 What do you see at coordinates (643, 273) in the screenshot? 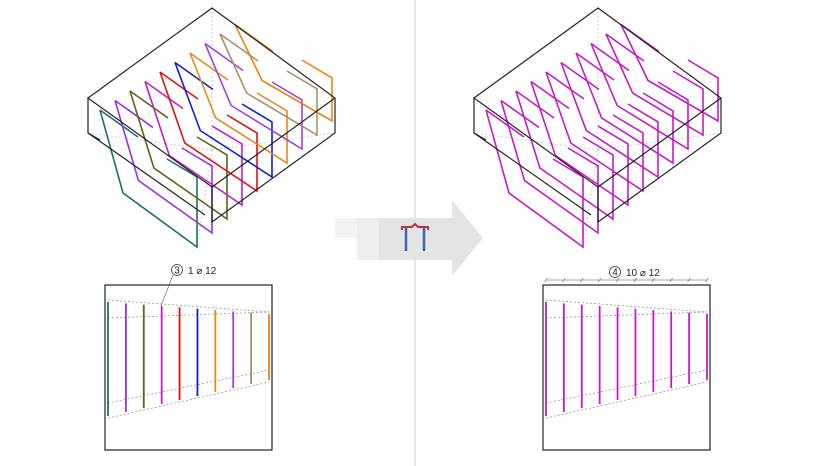
I see `mark-text: 10 ⌀ 12` at bounding box center [643, 273].